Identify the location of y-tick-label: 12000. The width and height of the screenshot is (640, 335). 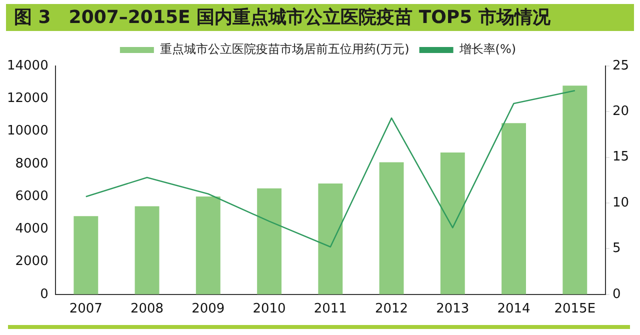
(27, 98).